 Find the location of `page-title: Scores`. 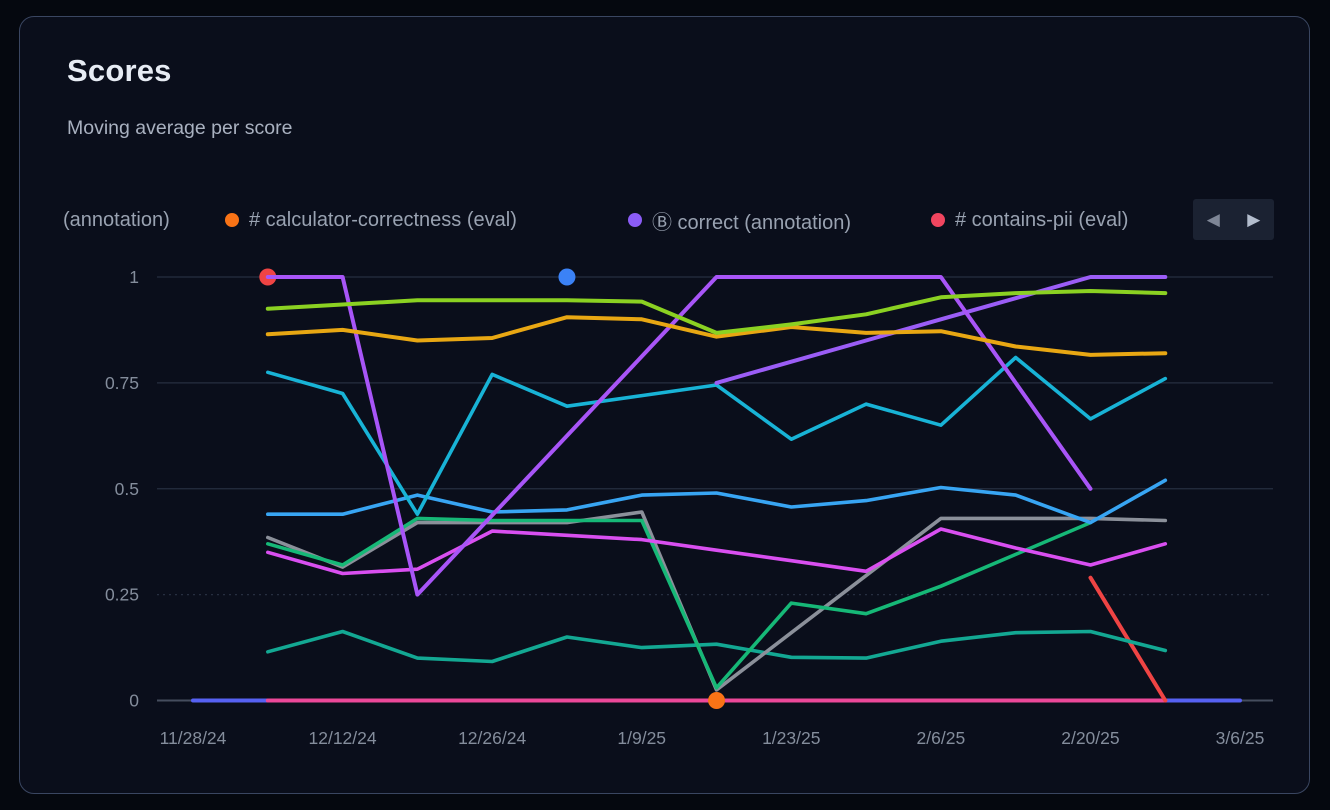

page-title: Scores is located at coordinates (119, 70).